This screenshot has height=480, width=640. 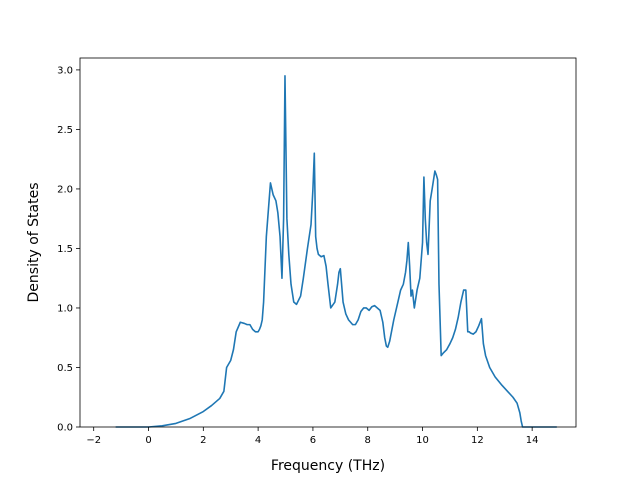 I want to click on x-tick-label: 4, so click(x=258, y=440).